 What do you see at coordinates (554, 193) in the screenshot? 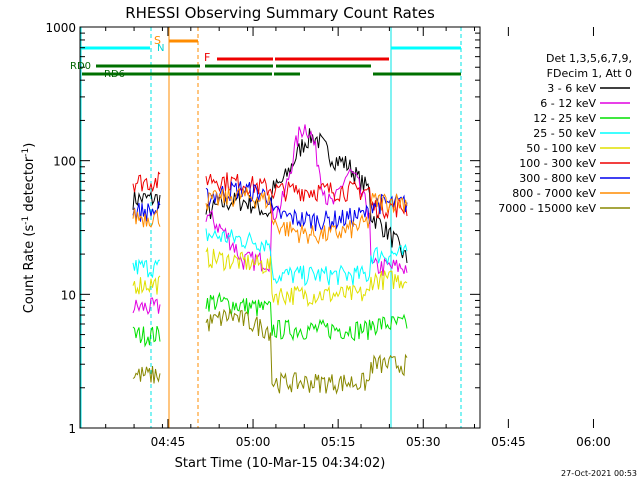
I see `legend-label: 800 - 7000 keV` at bounding box center [554, 193].